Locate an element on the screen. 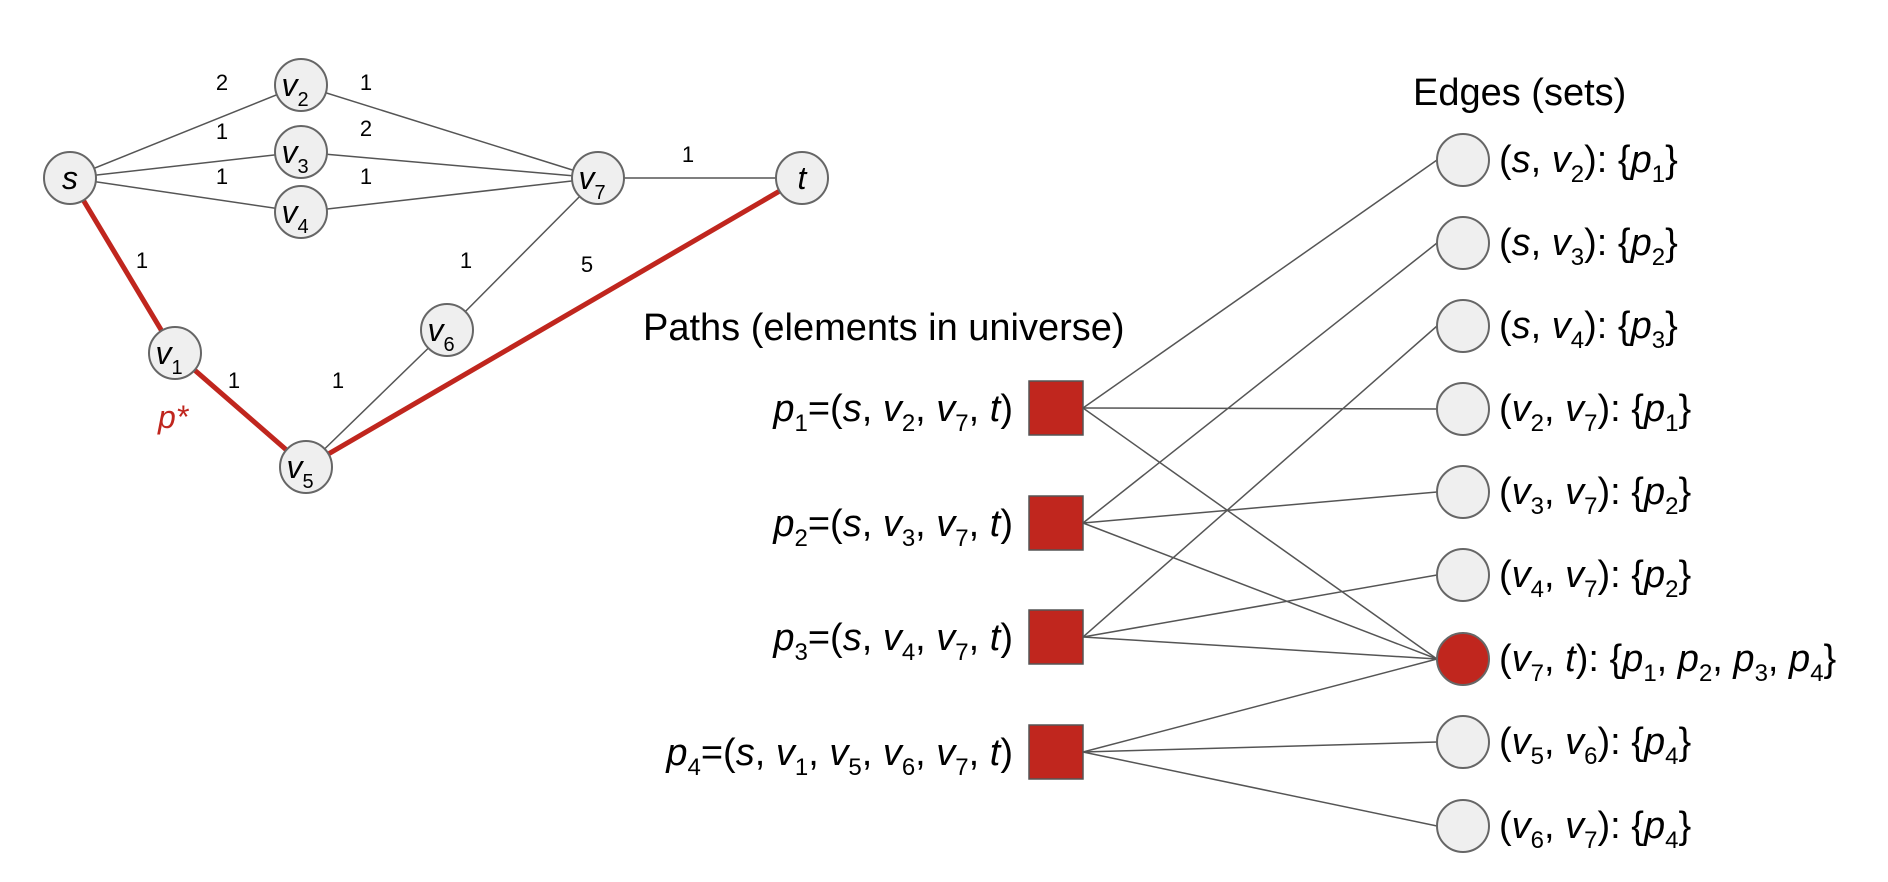 This screenshot has height=882, width=1888. edge-set-6: (v4, v7): {p2} is located at coordinates (1563, 575).